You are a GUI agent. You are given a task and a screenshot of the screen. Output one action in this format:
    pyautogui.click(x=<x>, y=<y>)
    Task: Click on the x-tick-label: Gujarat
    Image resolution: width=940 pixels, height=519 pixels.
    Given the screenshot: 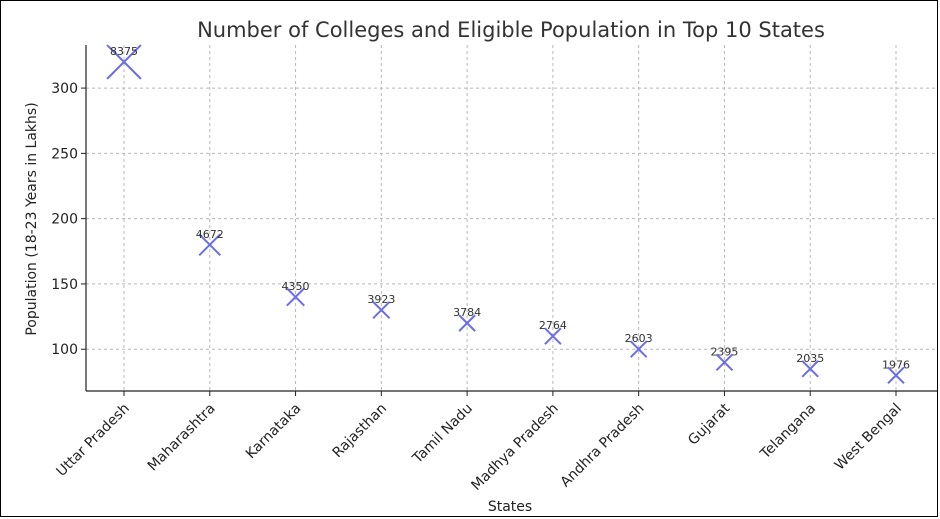 What is the action you would take?
    pyautogui.click(x=709, y=424)
    